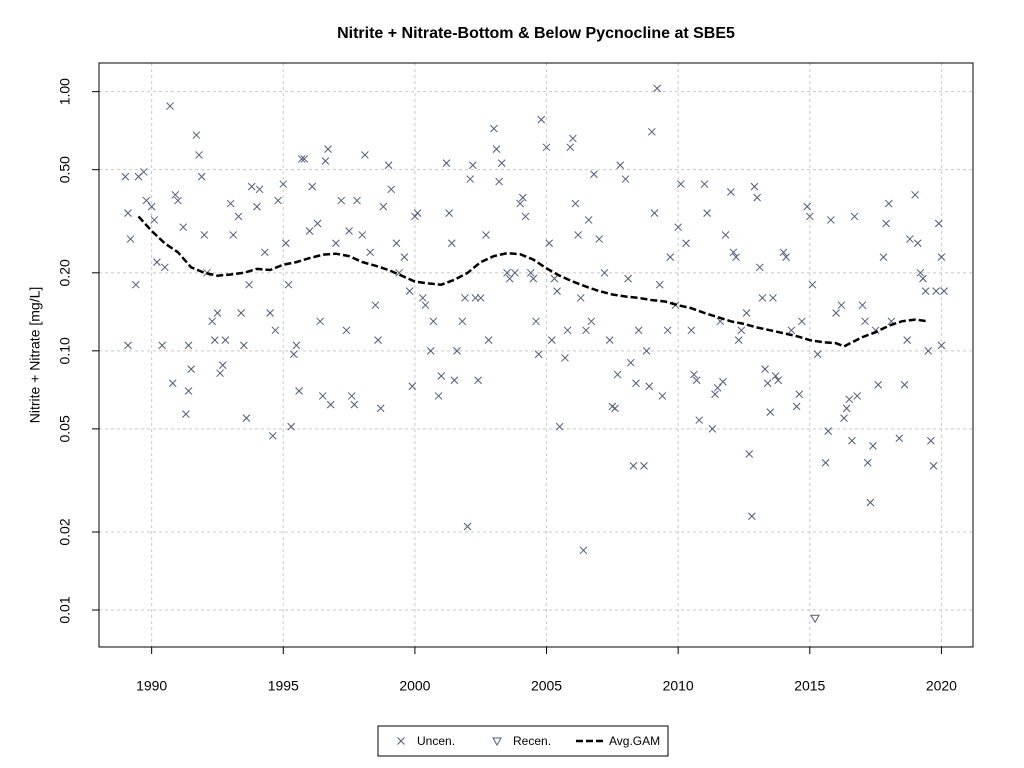  Describe the element at coordinates (436, 741) in the screenshot. I see `legend-label: Uncen.` at that location.